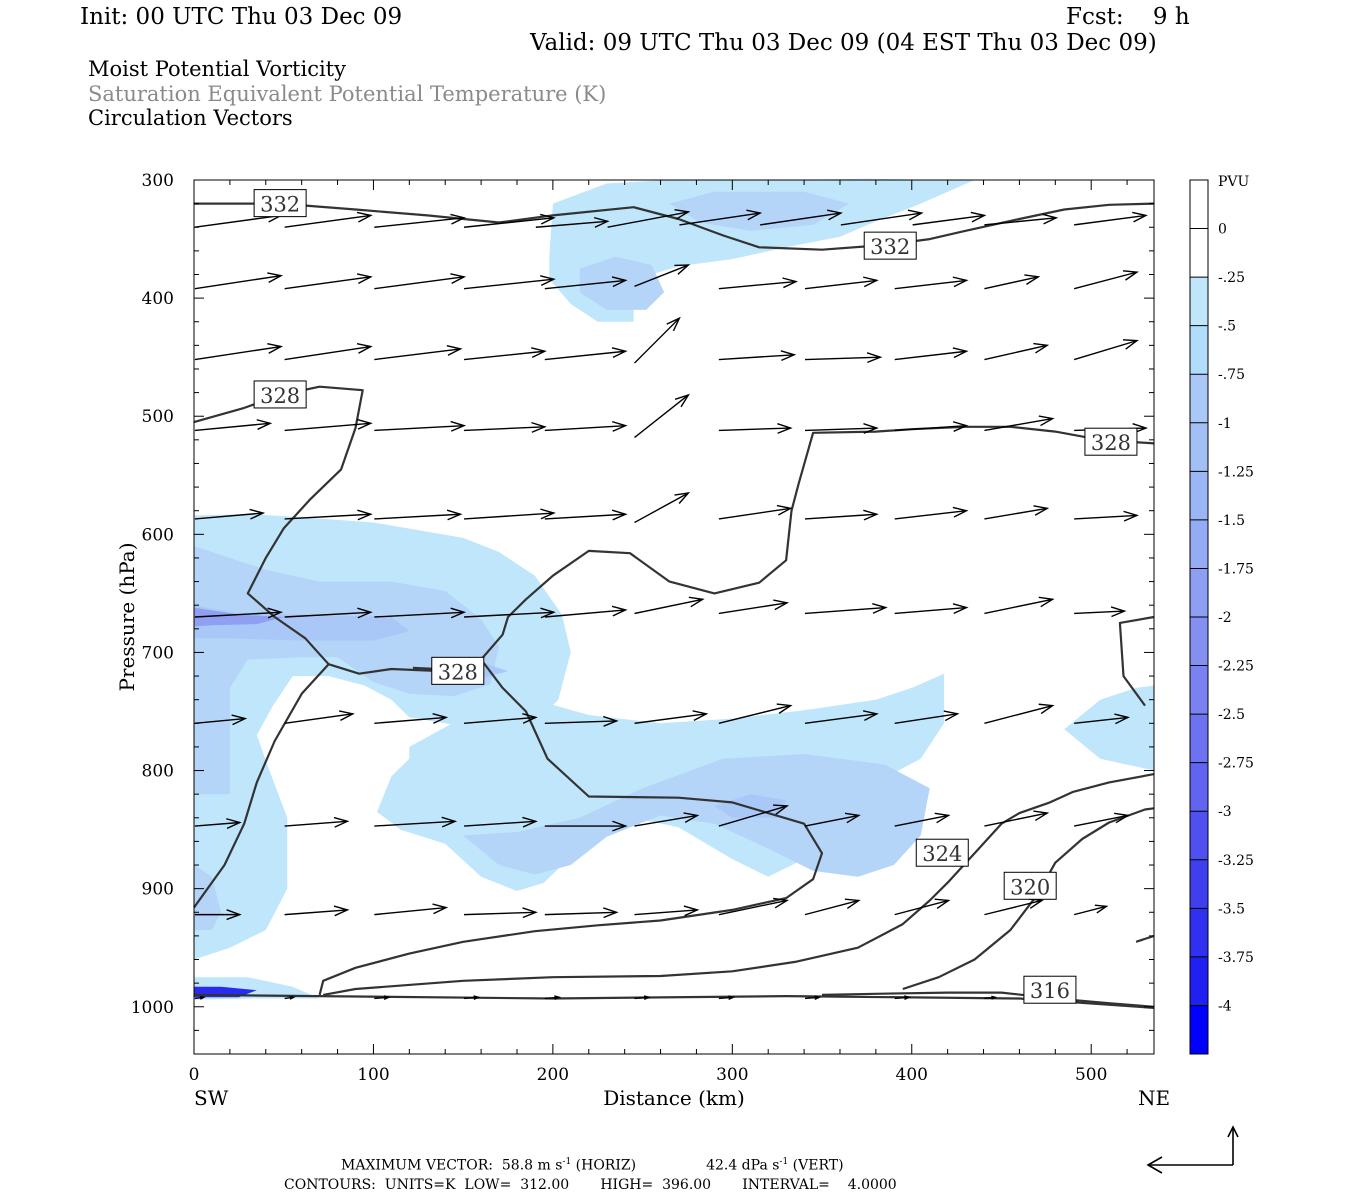 The height and width of the screenshot is (1200, 1350). I want to click on colorbar-label: -3.5, so click(1231, 909).